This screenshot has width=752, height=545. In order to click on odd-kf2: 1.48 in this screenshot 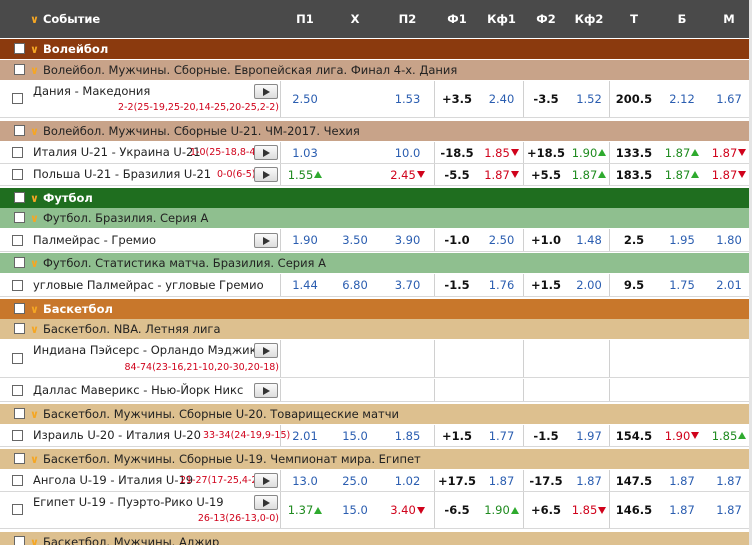, I will do `click(589, 240)`.